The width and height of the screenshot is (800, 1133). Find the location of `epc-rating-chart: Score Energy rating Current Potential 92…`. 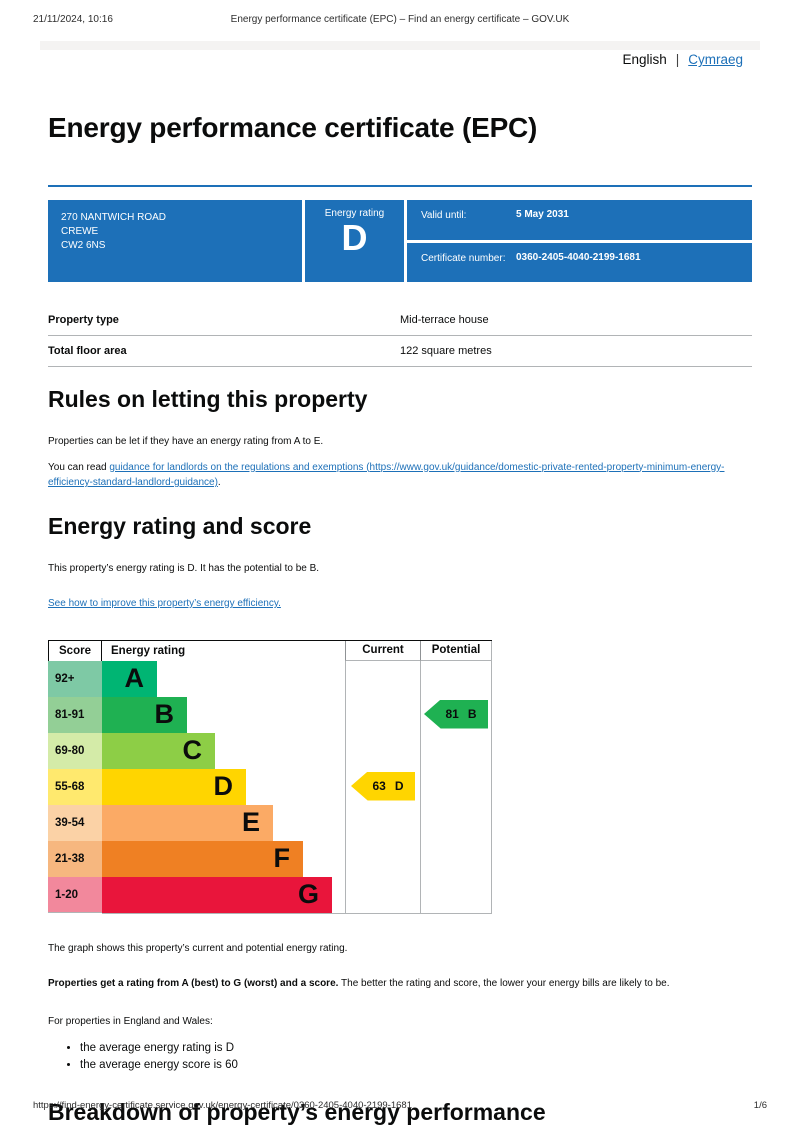

epc-rating-chart: Score Energy rating Current Potential 92… is located at coordinates (270, 776).